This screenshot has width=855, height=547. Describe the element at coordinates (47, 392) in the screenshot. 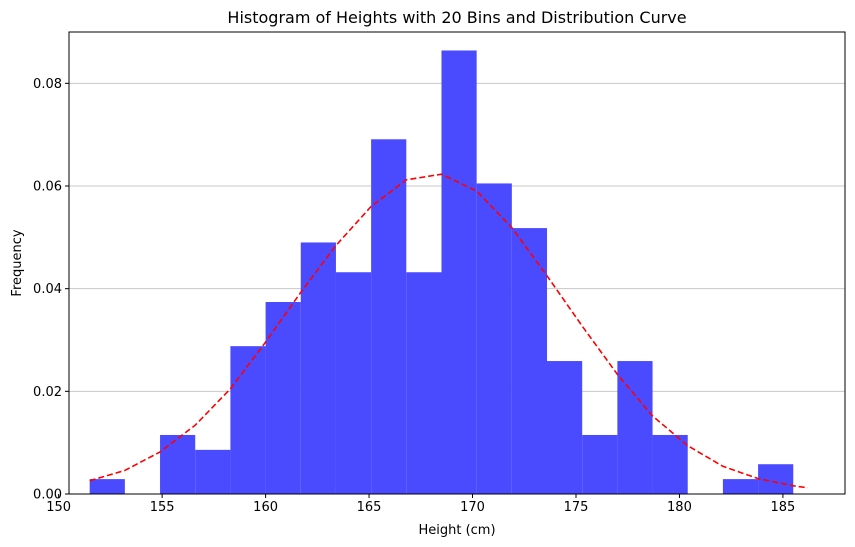

I see `y-tick-label-1: 0.02` at that location.